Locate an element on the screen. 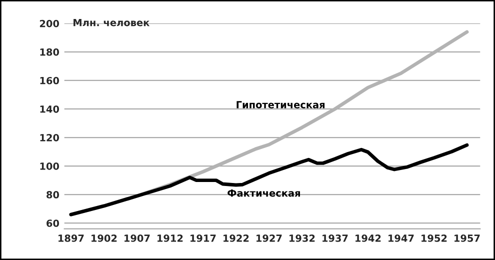 The height and width of the screenshot is (260, 495). y-axis-title: Млн. человек is located at coordinates (112, 22).